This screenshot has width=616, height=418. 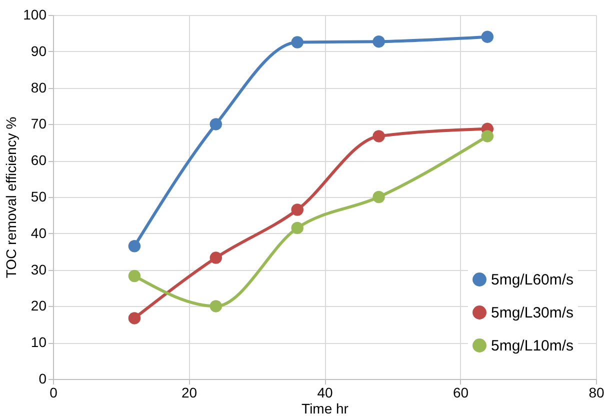 I want to click on legend-label: 5mg/L30m/s, so click(x=532, y=313).